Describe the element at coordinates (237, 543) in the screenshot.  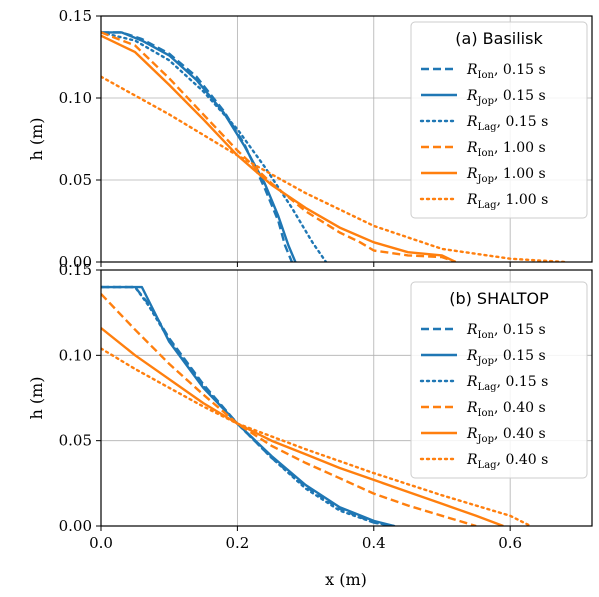
I see `x-tick-label: 0.2` at that location.